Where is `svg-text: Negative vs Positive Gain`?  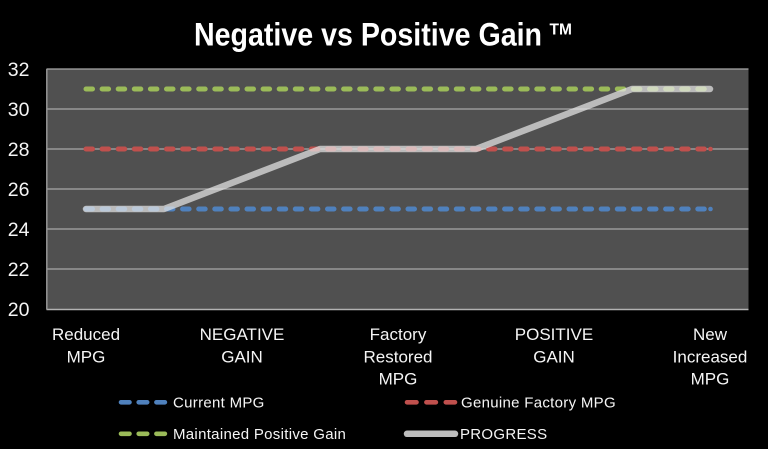 svg-text: Negative vs Positive Gain is located at coordinates (368, 35).